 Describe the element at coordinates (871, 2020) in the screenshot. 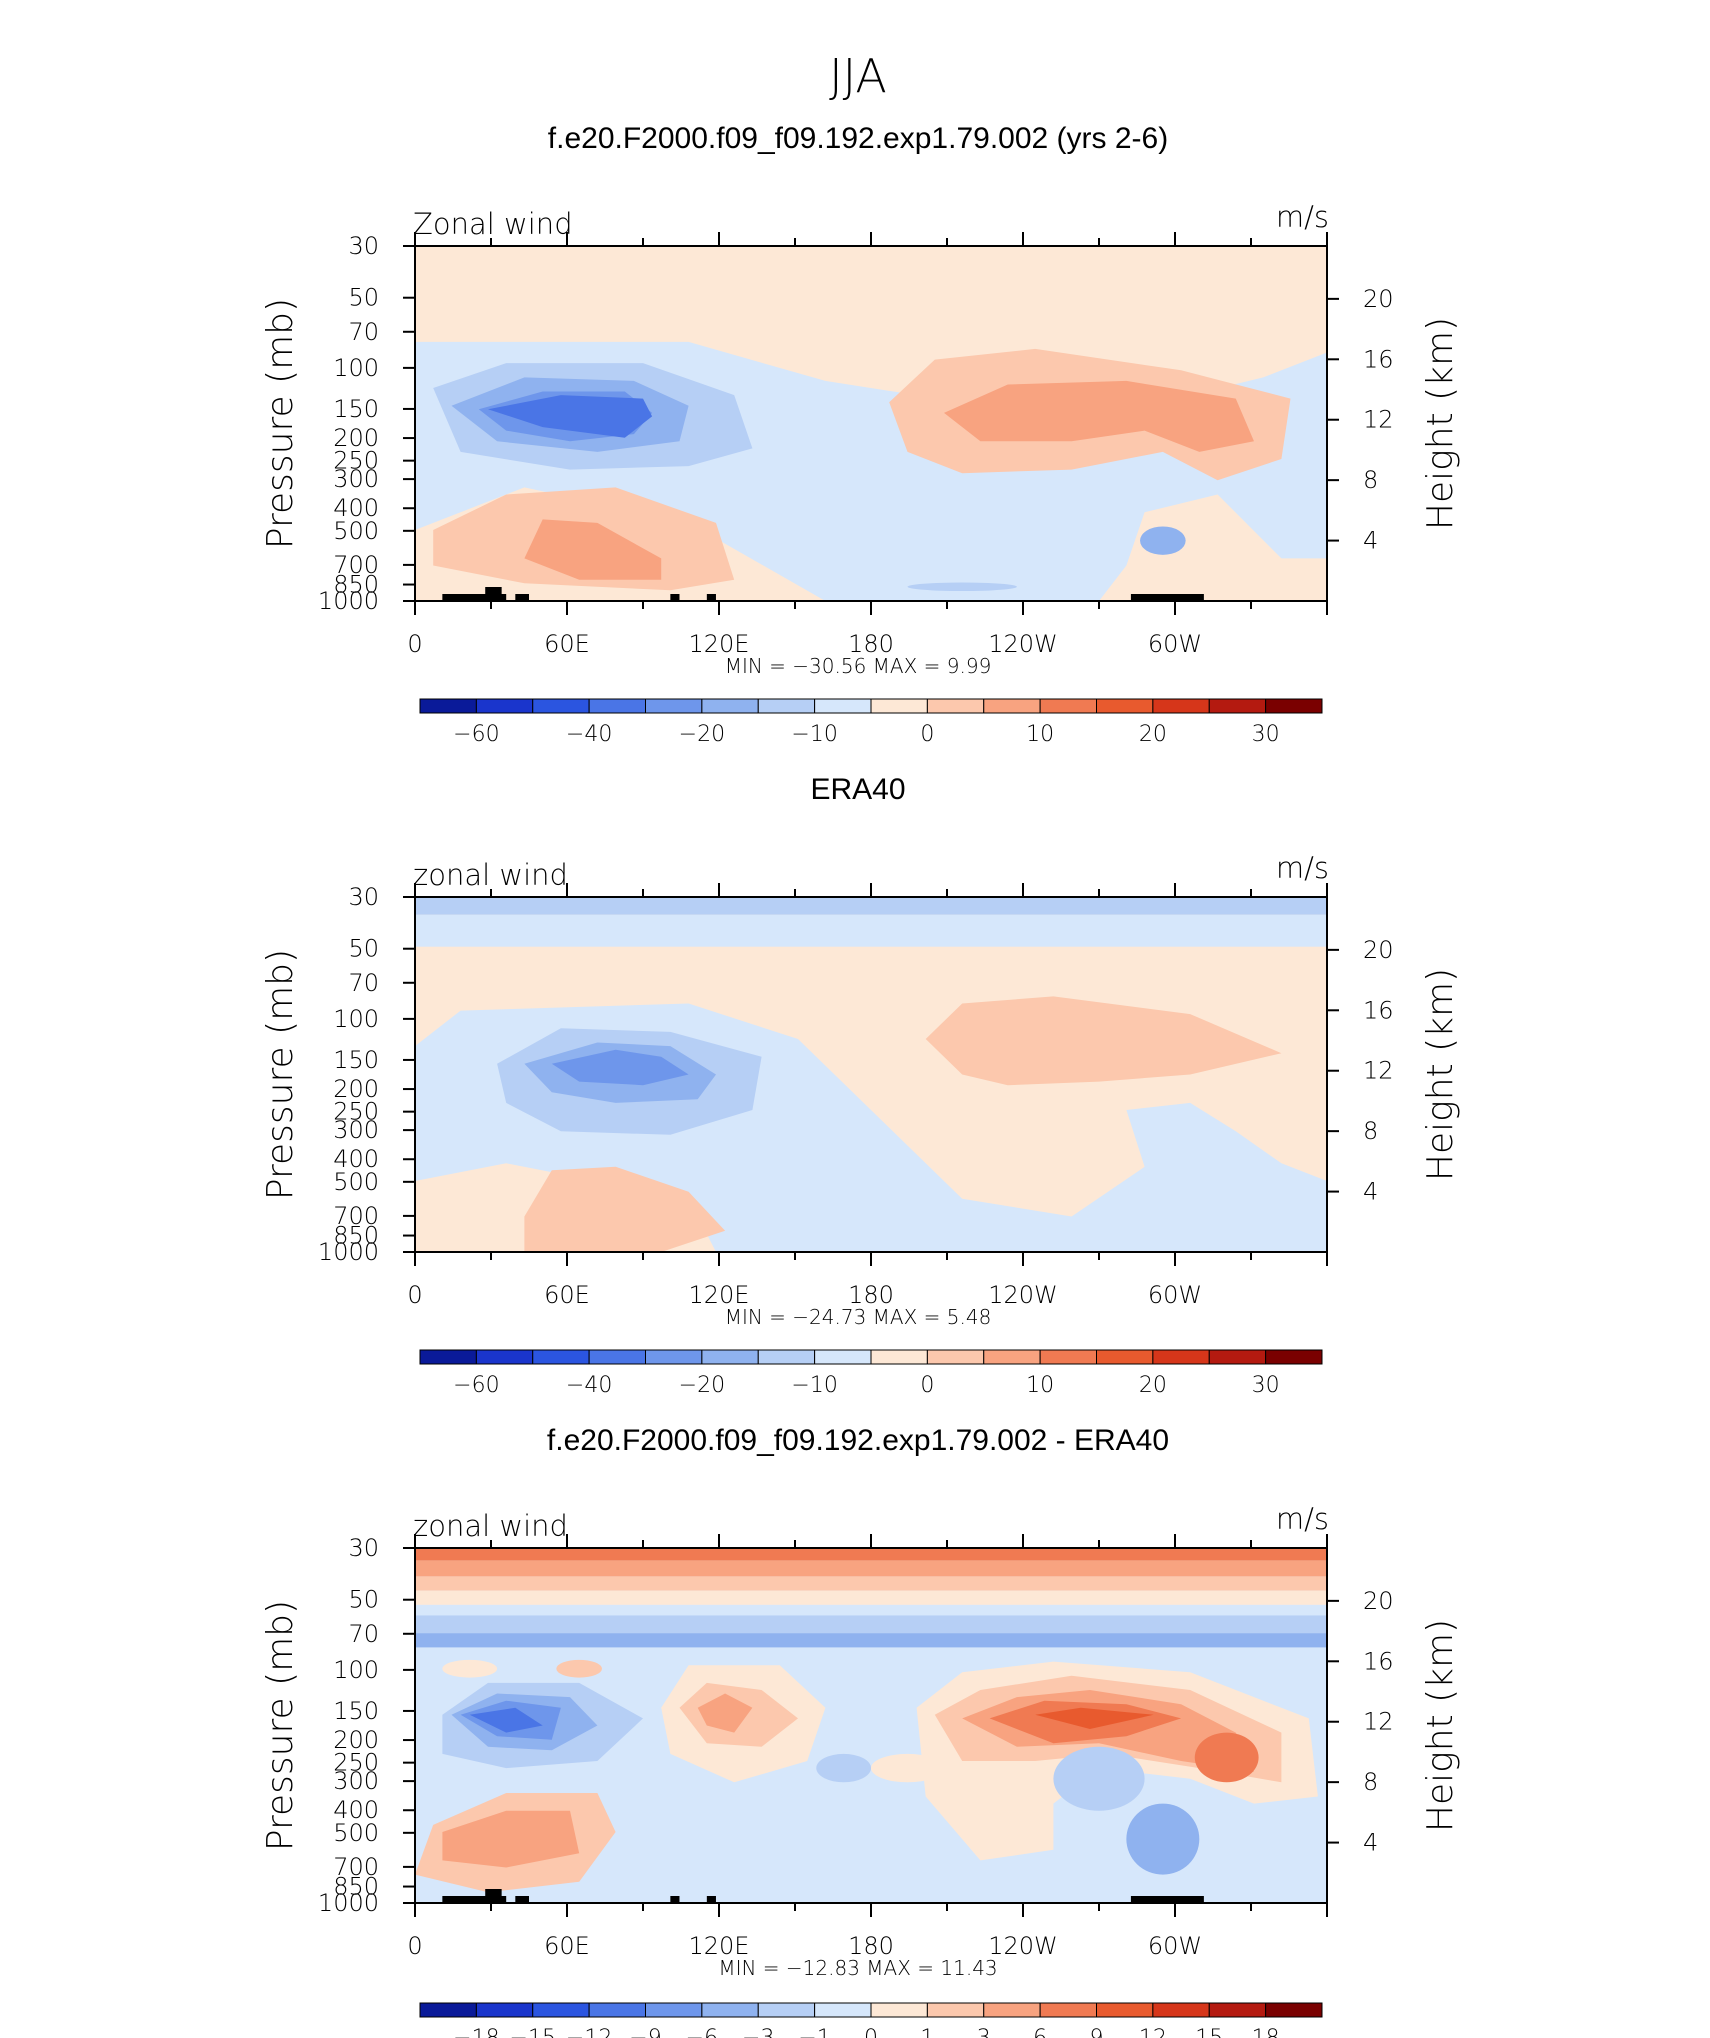

I see `colorbar: −18 −15 −12 −9 −6 −3 −1 0 1 3 6 9 12 15 18` at that location.